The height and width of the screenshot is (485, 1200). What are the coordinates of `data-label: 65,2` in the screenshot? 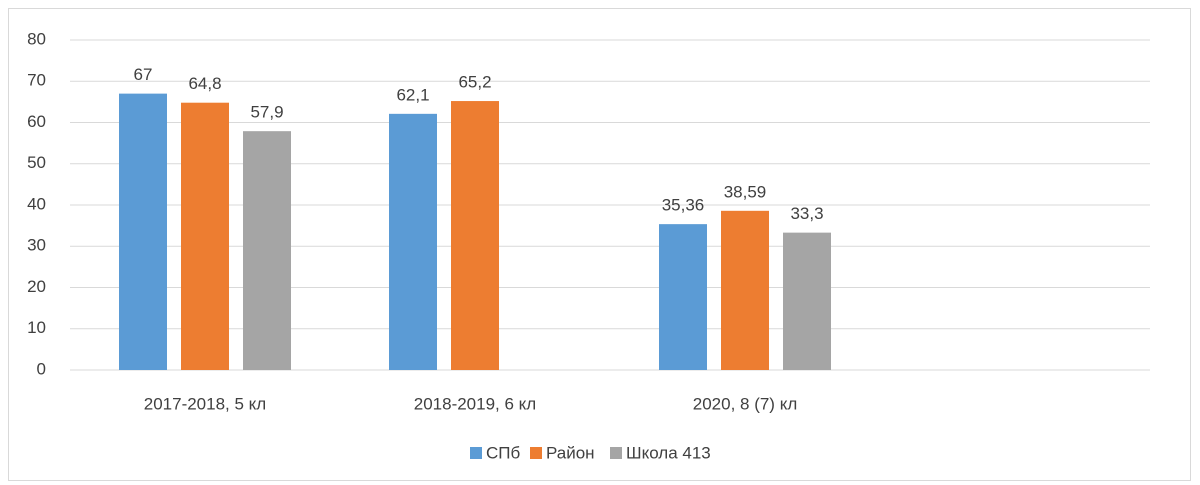 It's located at (474, 82).